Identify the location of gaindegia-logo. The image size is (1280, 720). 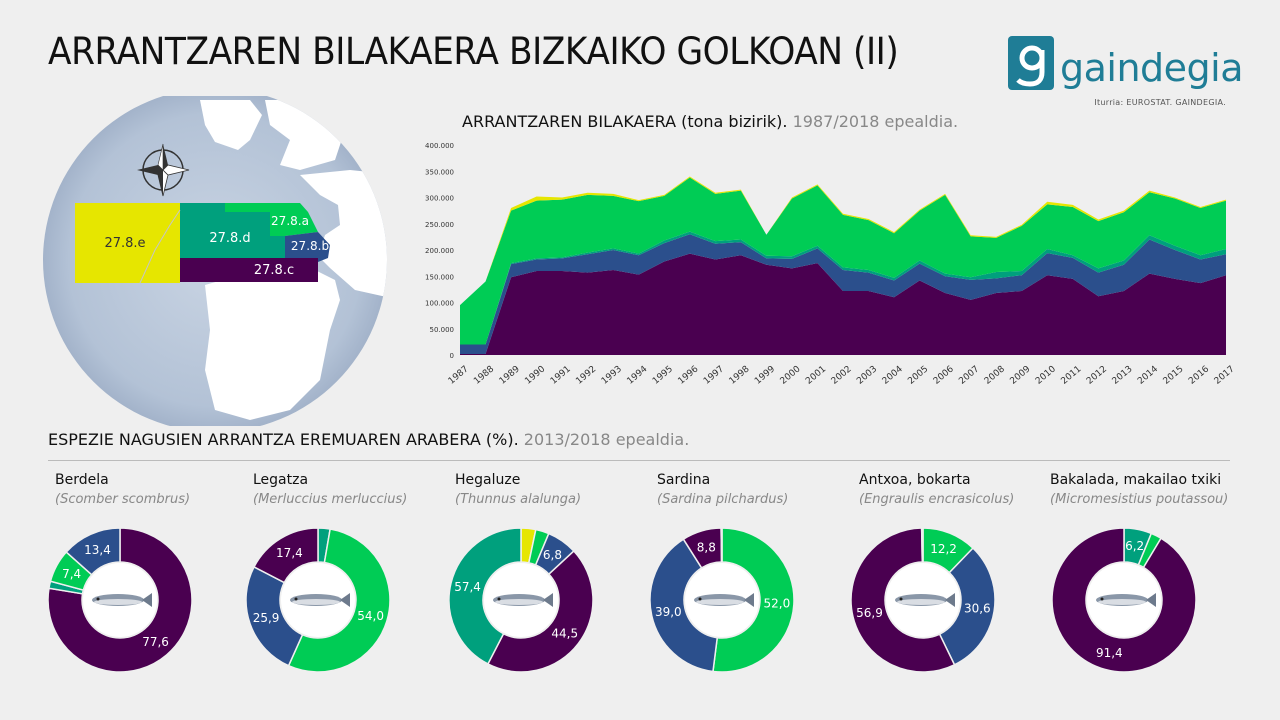
(1031, 63).